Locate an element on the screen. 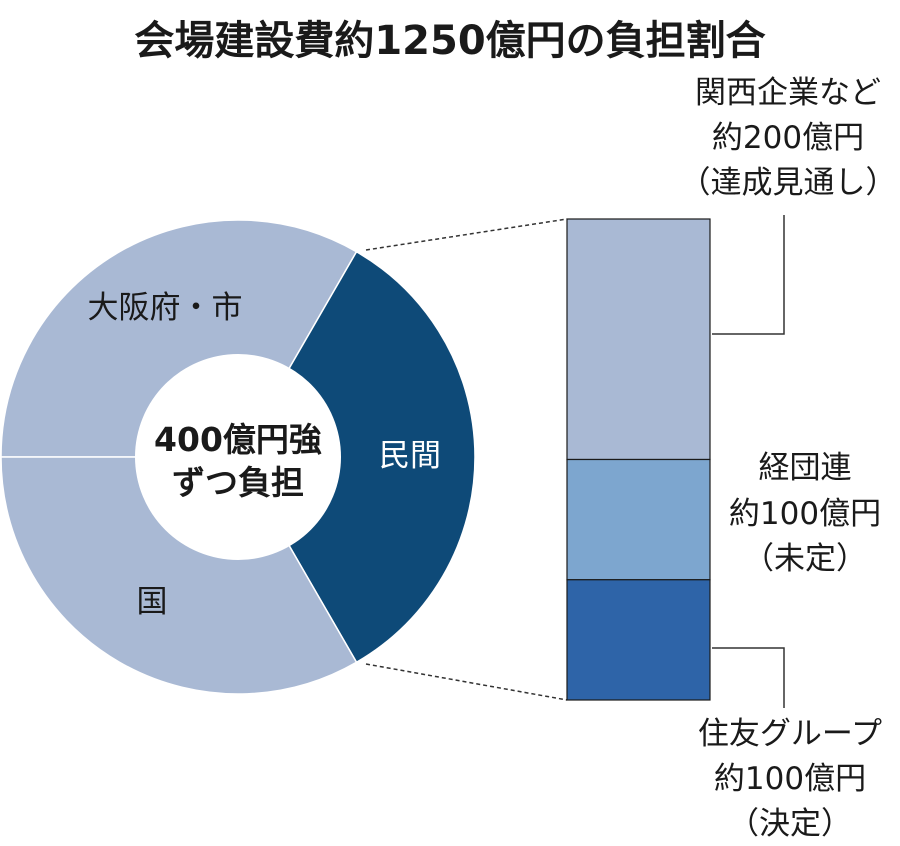  leader-sumitomo is located at coordinates (748, 677).